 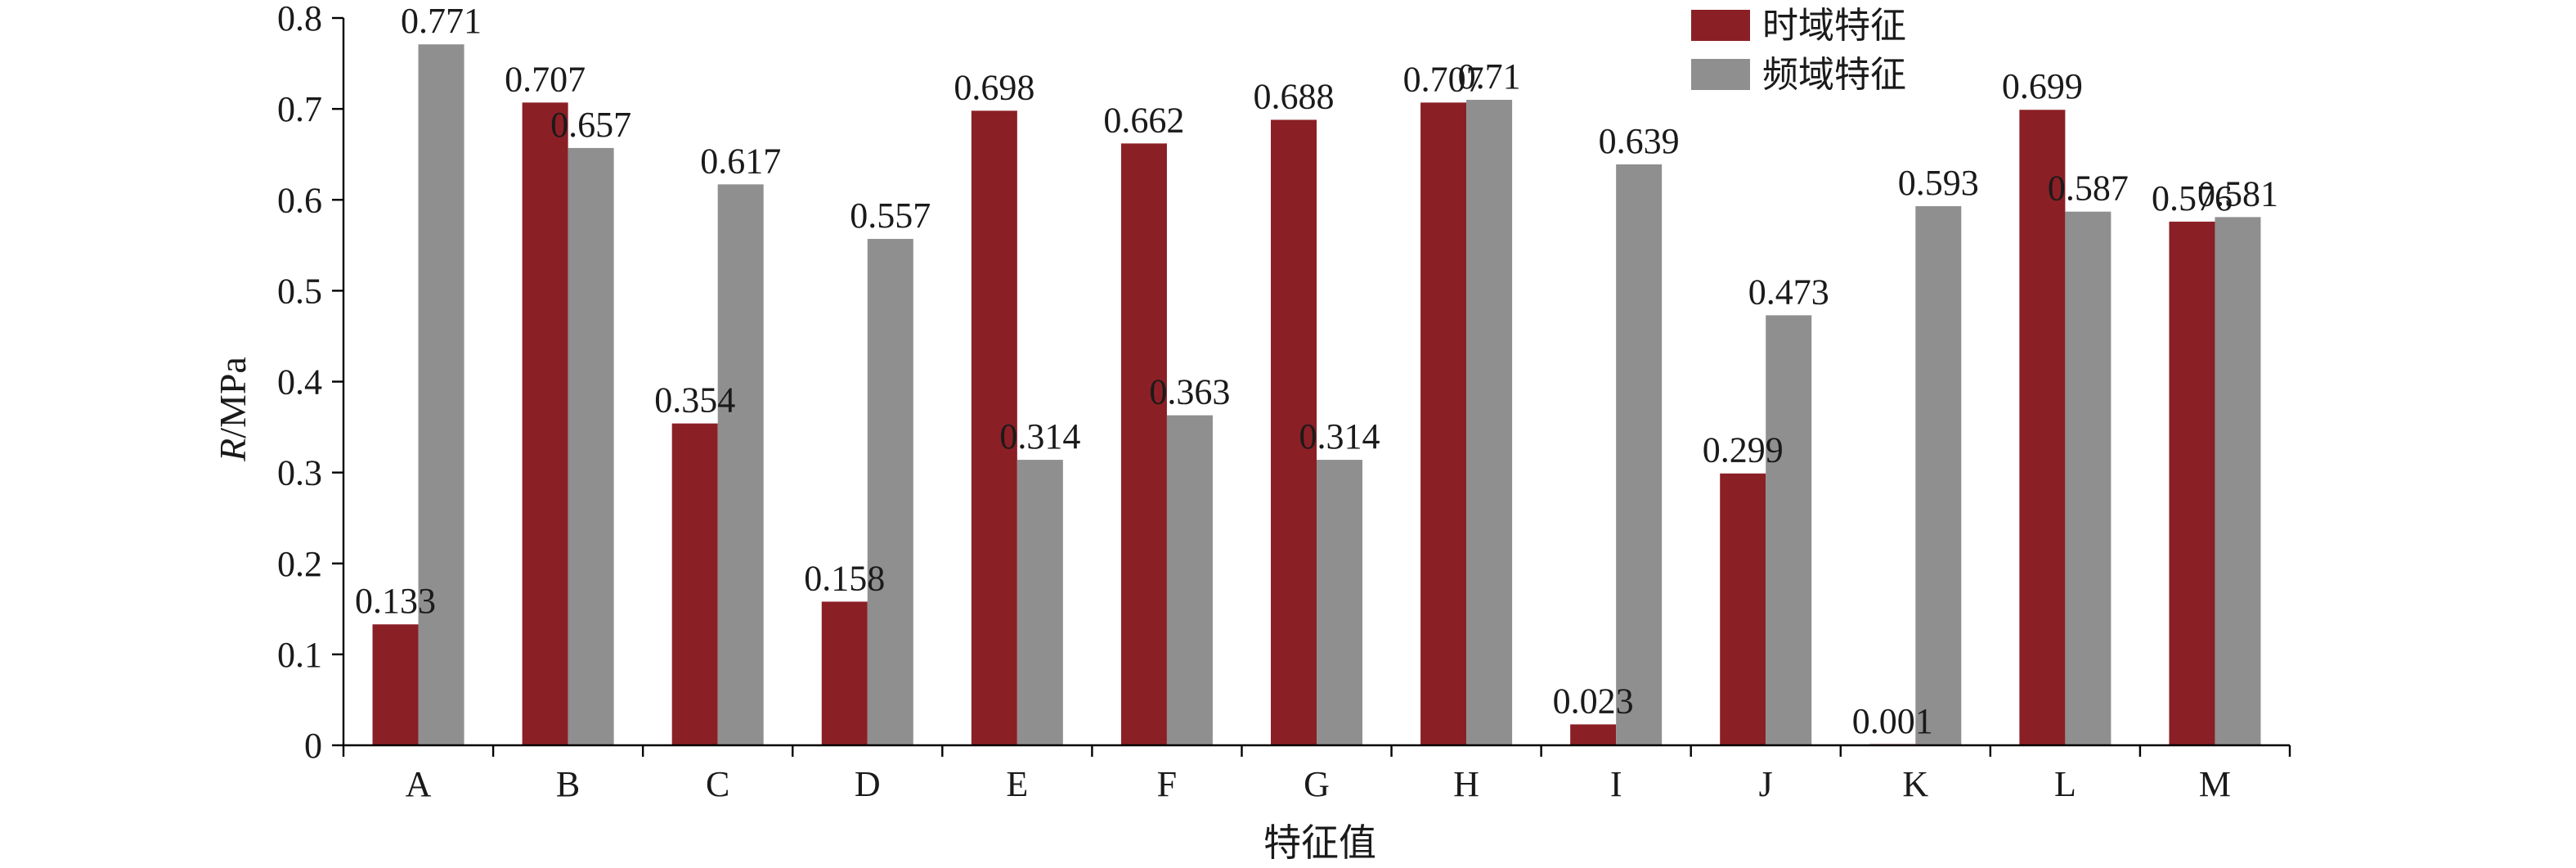 What do you see at coordinates (868, 784) in the screenshot?
I see `x-tick-label: D` at bounding box center [868, 784].